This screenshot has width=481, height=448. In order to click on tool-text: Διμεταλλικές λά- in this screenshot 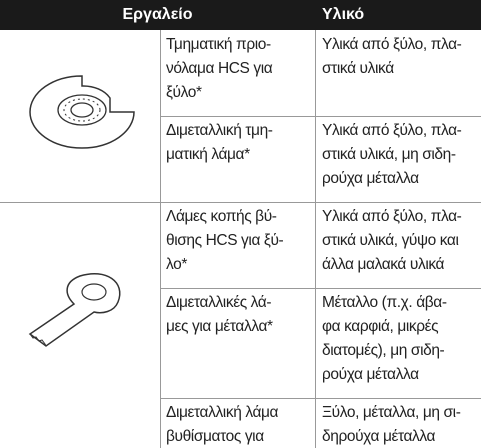, I will do `click(219, 302)`.